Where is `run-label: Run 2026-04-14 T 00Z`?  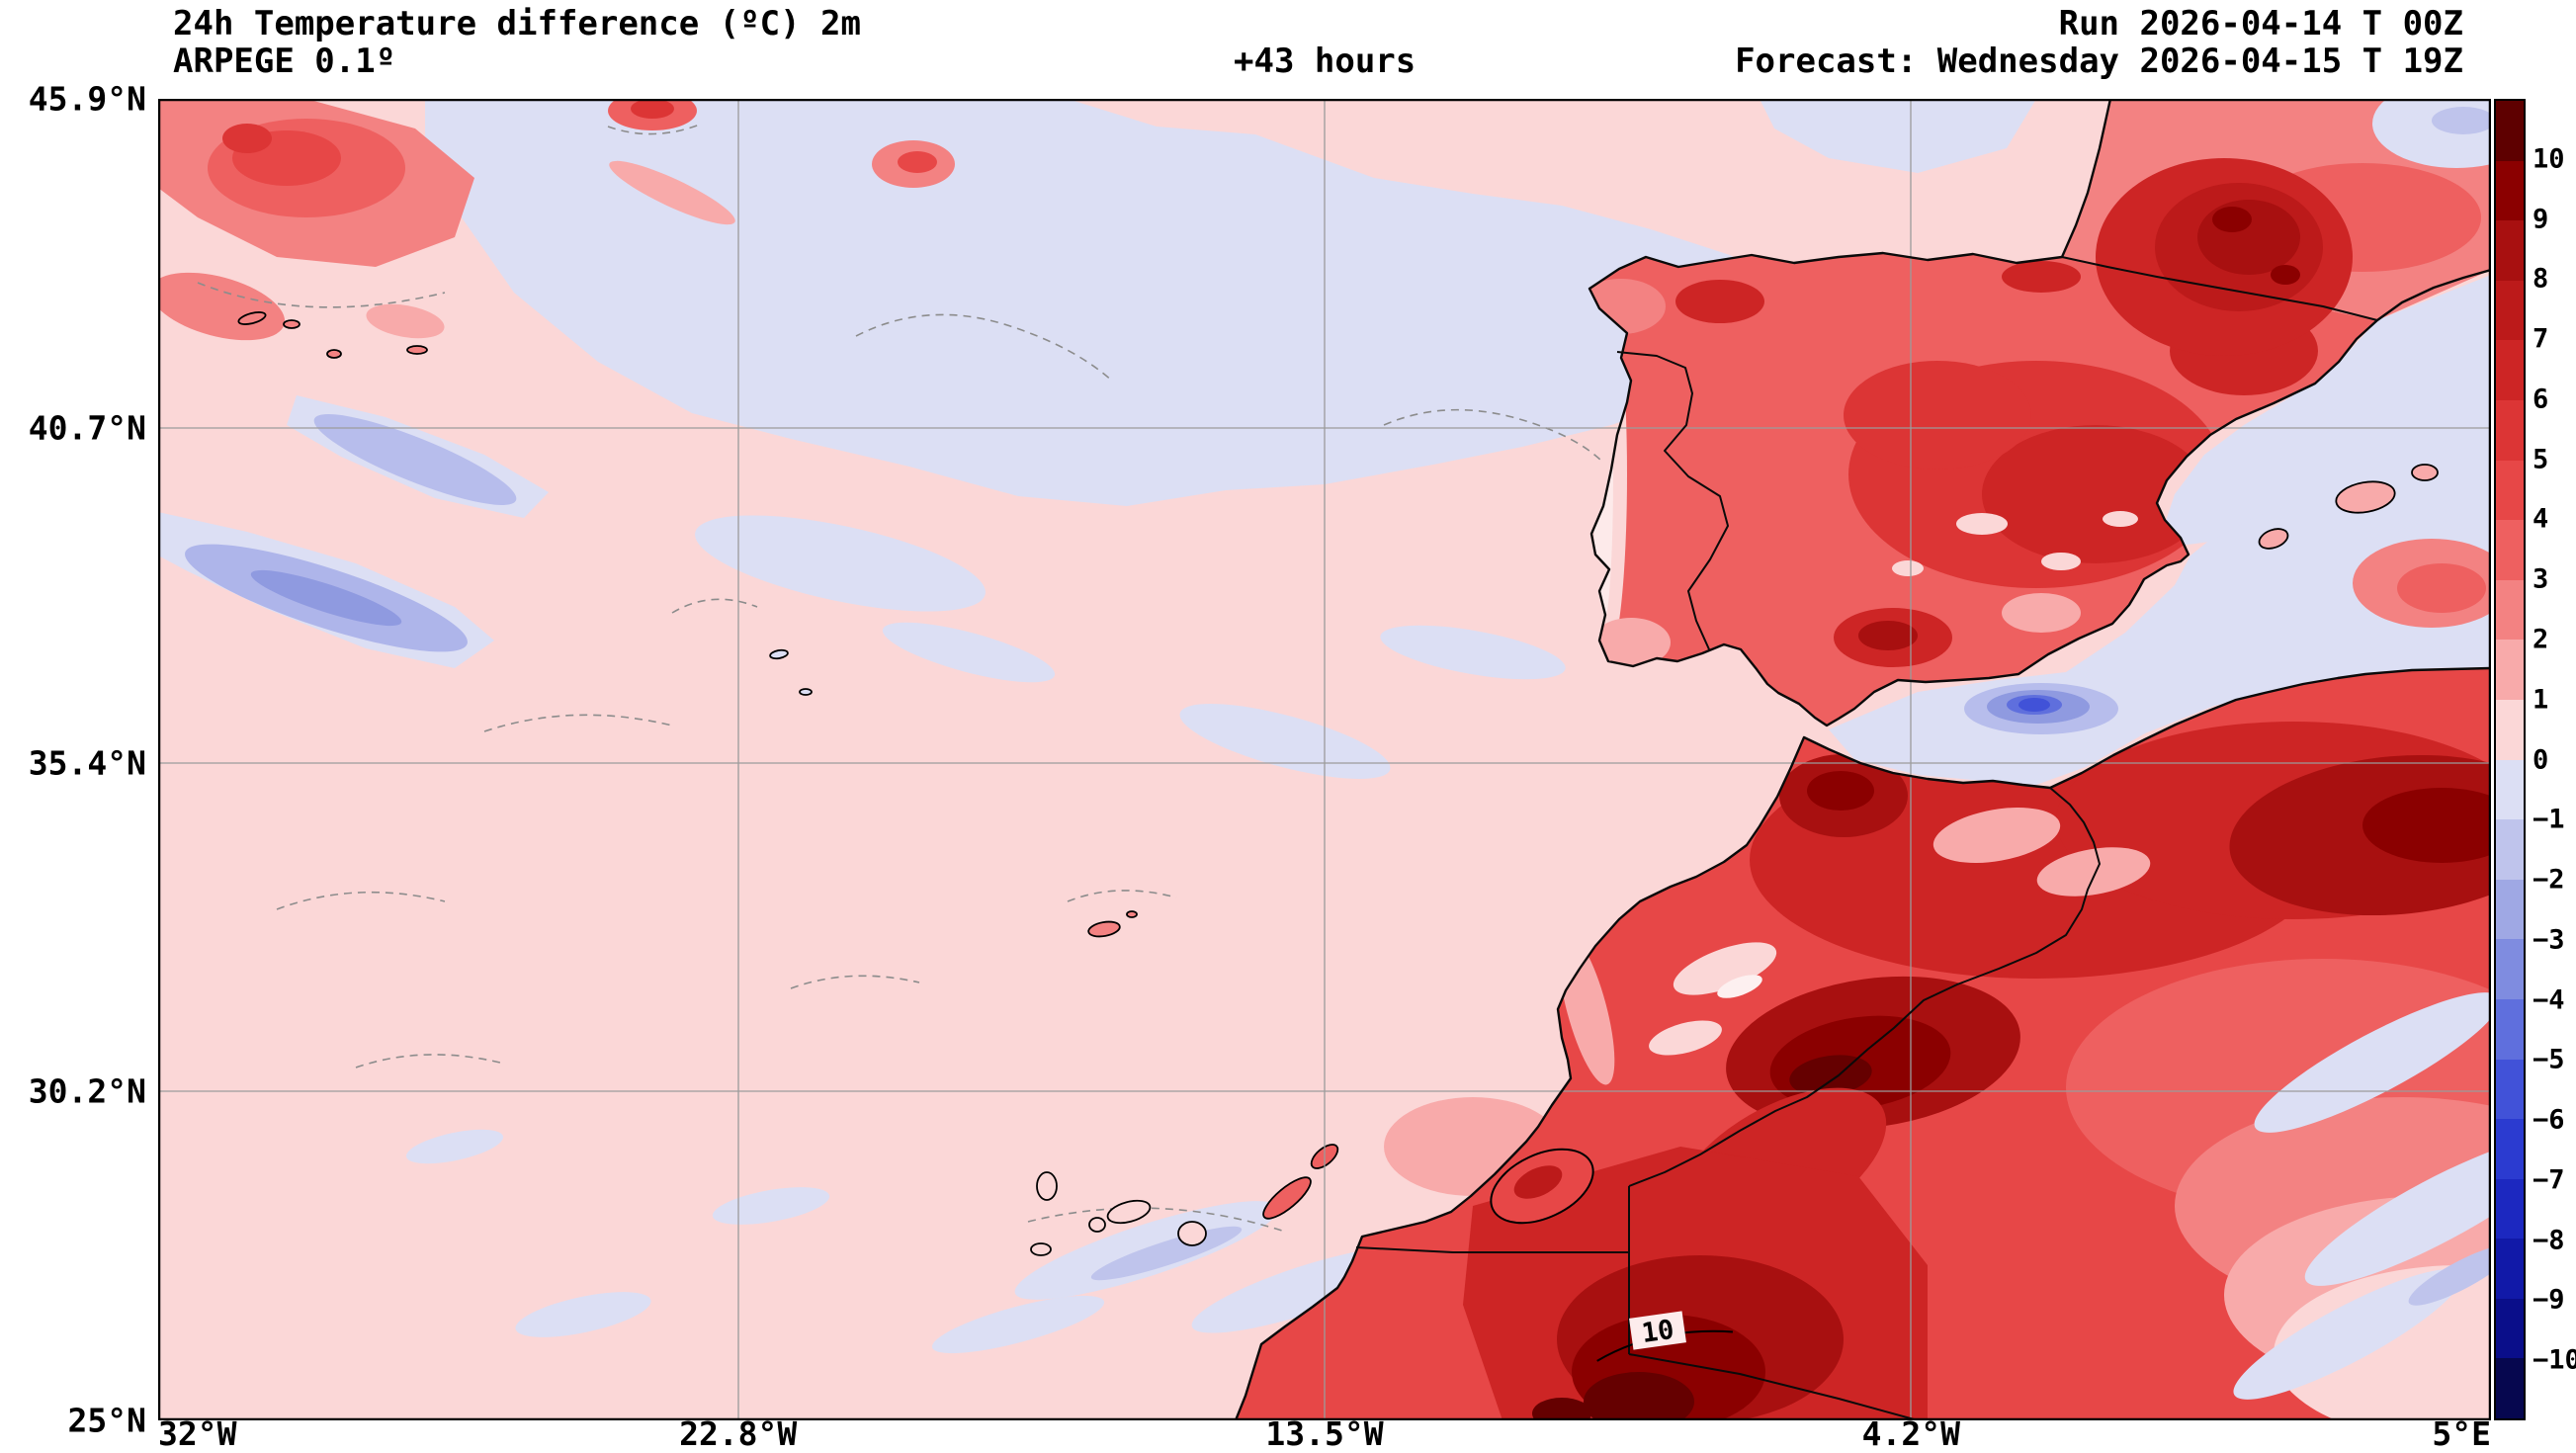 run-label: Run 2026-04-14 T 00Z is located at coordinates (2260, 24).